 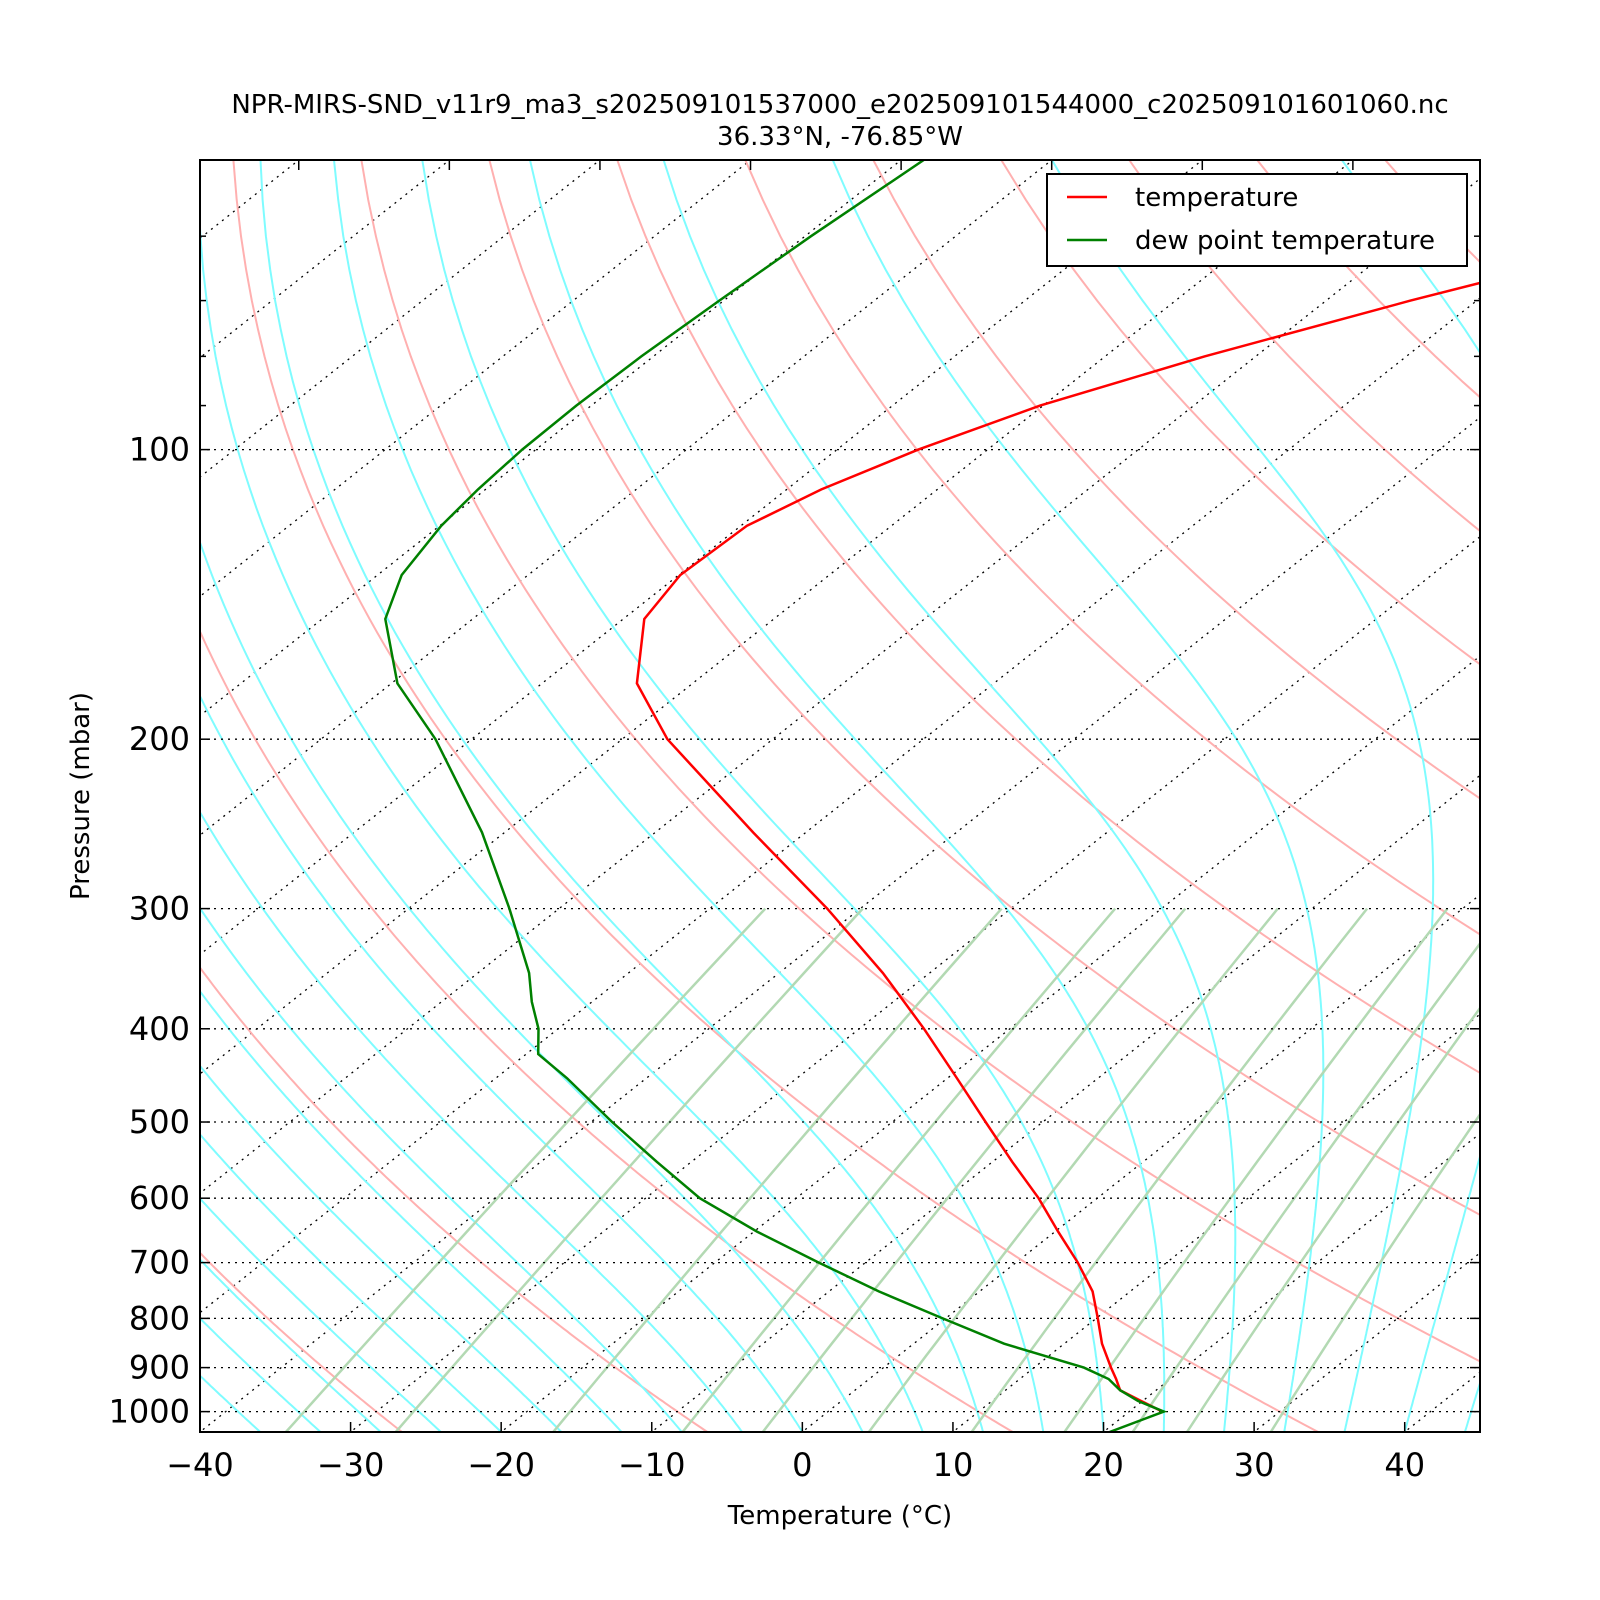 What do you see at coordinates (501, 1465) in the screenshot?
I see `x-tick-label: −20` at bounding box center [501, 1465].